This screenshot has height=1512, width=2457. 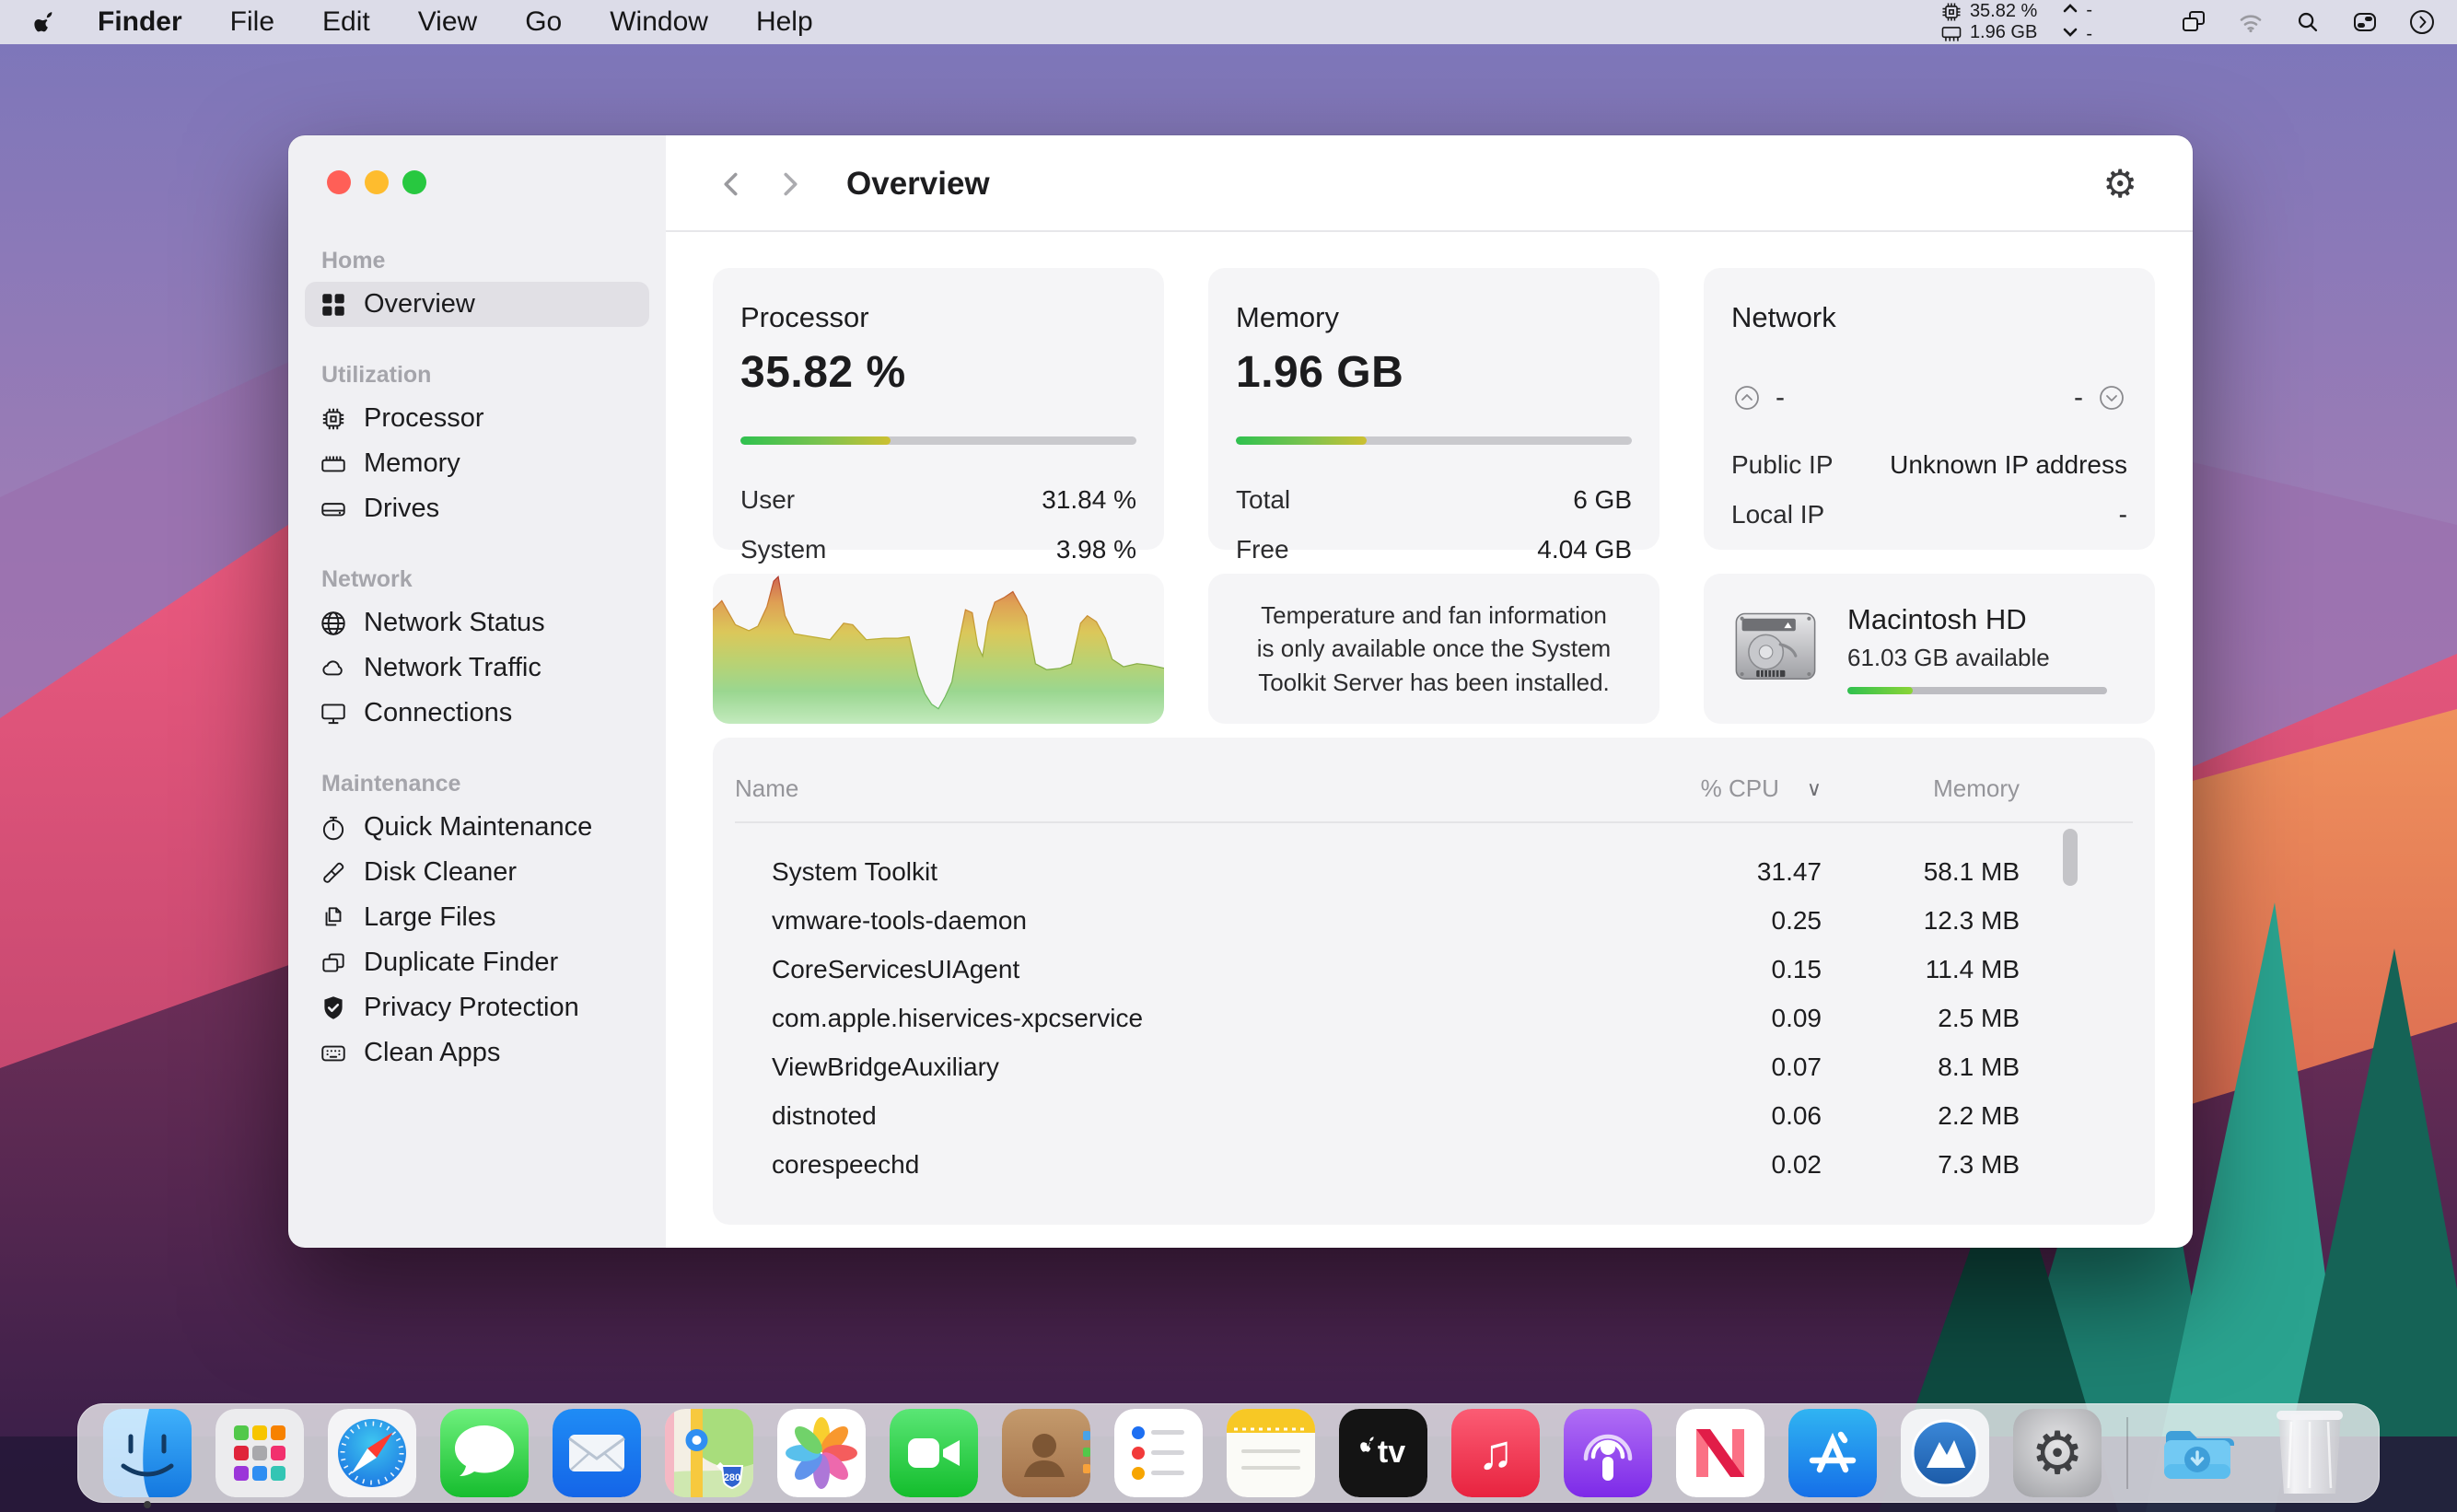 What do you see at coordinates (2364, 22) in the screenshot?
I see `control-center-icon` at bounding box center [2364, 22].